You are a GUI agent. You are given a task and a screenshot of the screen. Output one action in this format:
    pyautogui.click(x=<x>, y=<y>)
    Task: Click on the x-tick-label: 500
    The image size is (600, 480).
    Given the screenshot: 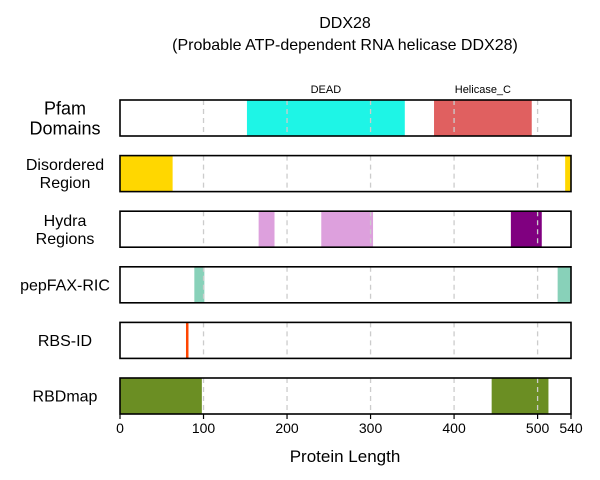 What is the action you would take?
    pyautogui.click(x=538, y=428)
    